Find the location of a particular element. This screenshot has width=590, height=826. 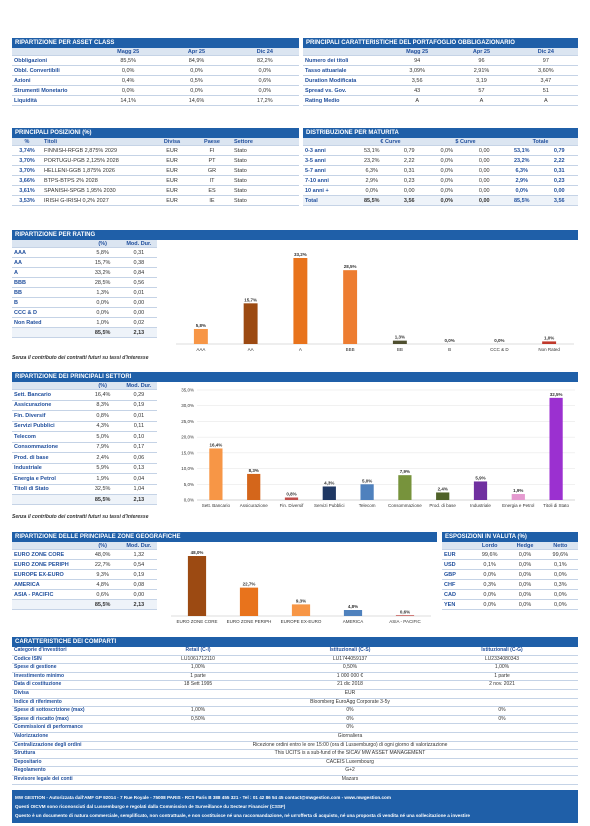

y-tick-label: 5,0% is located at coordinates (189, 484).